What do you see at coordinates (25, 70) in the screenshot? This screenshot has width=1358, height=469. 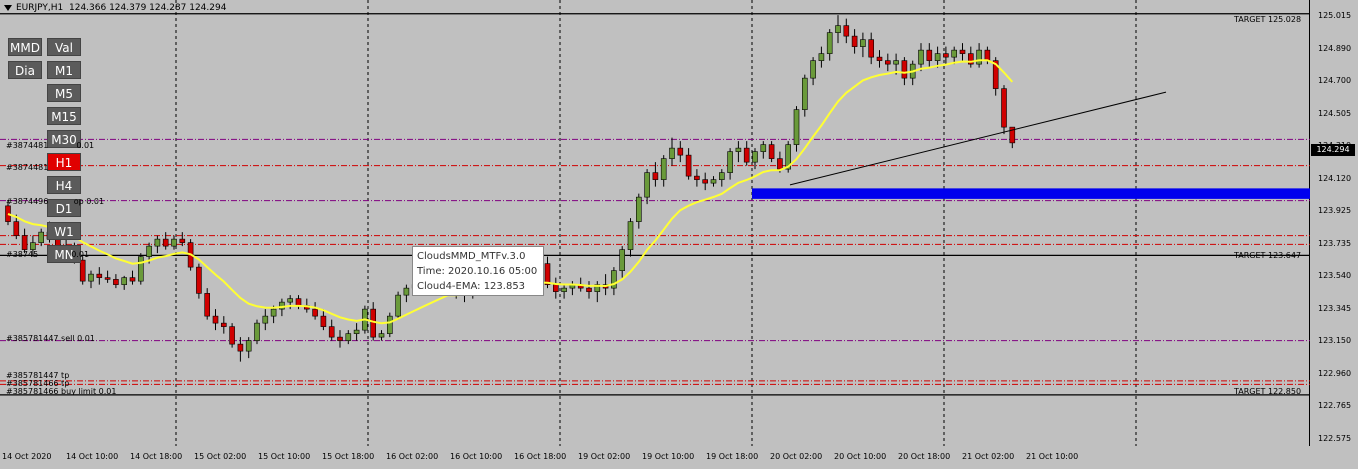 I see `dia-button: Dia` at bounding box center [25, 70].